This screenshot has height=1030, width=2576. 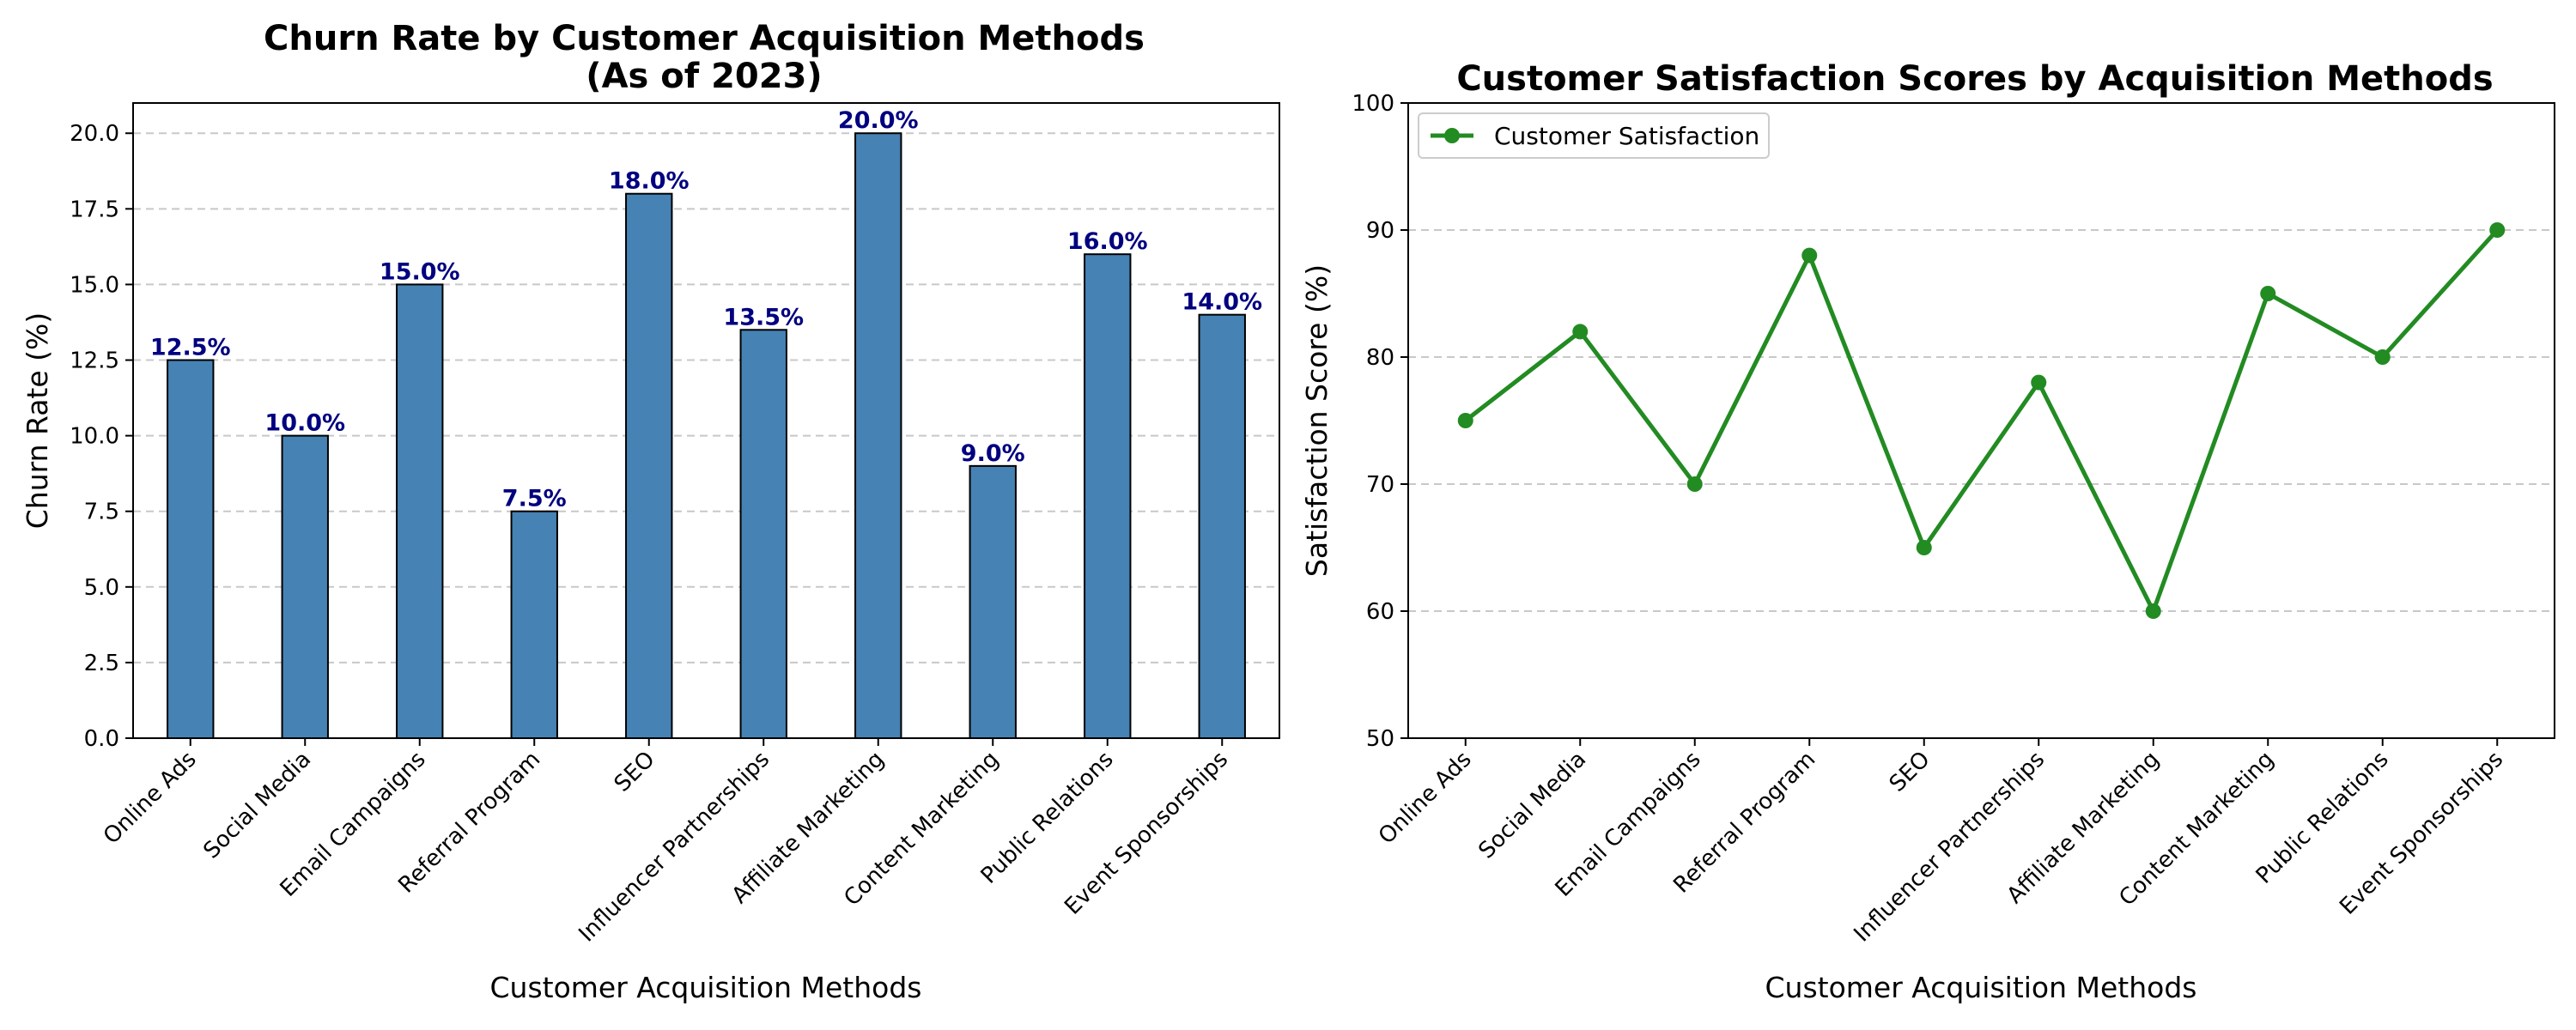 What do you see at coordinates (764, 317) in the screenshot?
I see `bar-value-label: 13.5%` at bounding box center [764, 317].